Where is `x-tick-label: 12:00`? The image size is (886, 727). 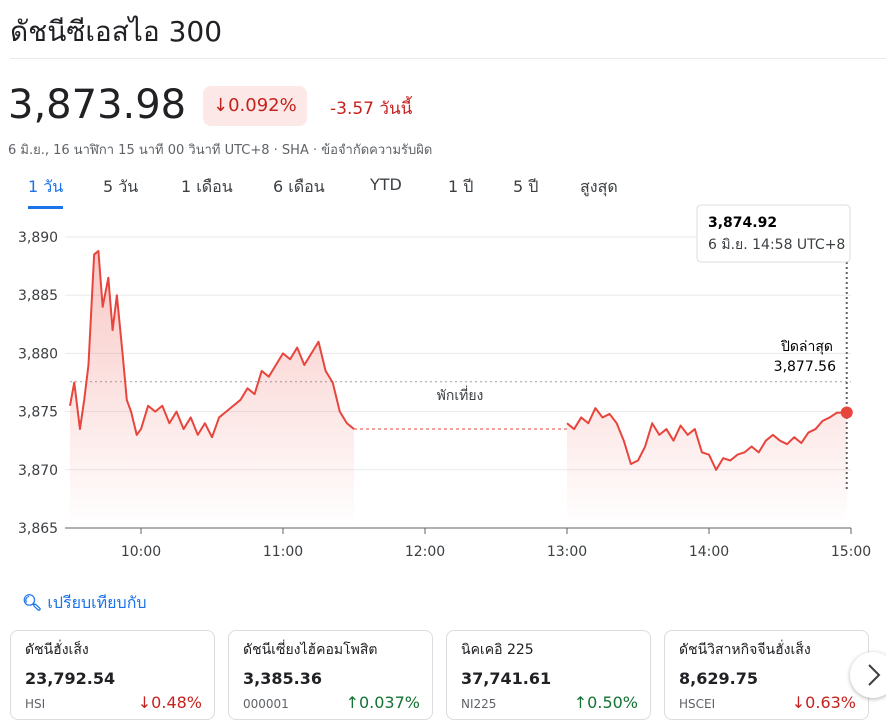
x-tick-label: 12:00 is located at coordinates (425, 552).